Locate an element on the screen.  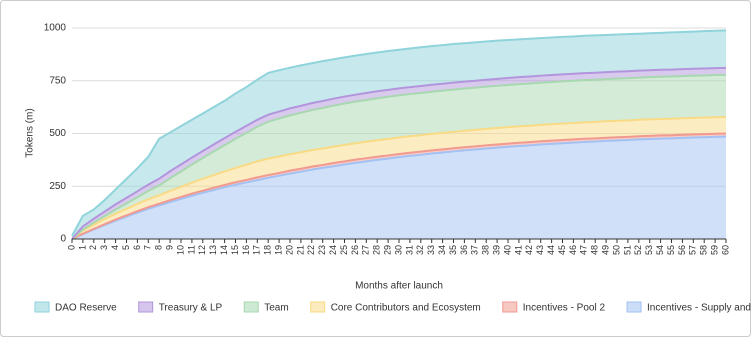
x-tick-label: 51 is located at coordinates (627, 250).